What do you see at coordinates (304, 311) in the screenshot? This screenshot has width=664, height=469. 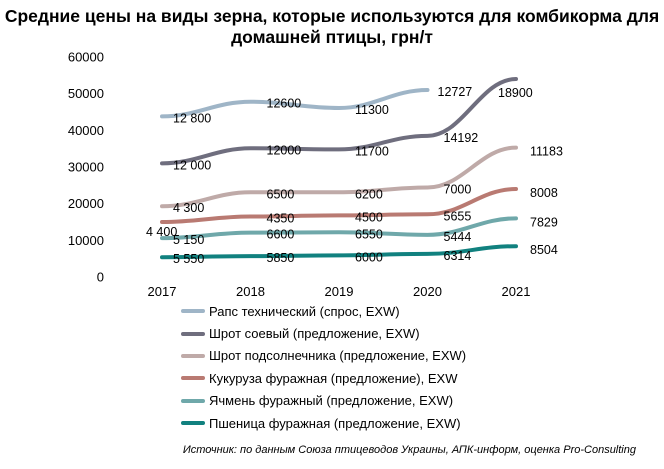 I see `legend-label: Рапс технический (спрос, EXW)` at bounding box center [304, 311].